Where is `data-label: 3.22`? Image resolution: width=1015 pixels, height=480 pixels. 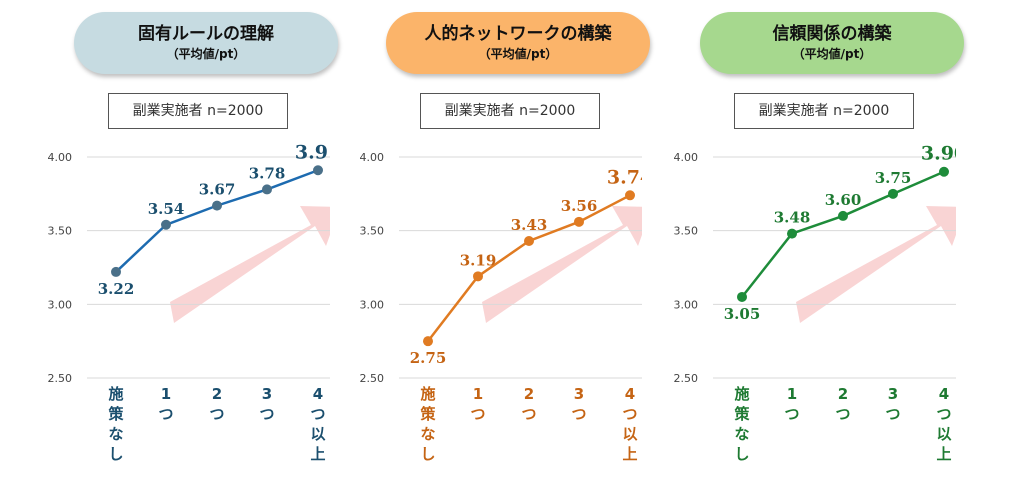
data-label: 3.22 is located at coordinates (116, 289).